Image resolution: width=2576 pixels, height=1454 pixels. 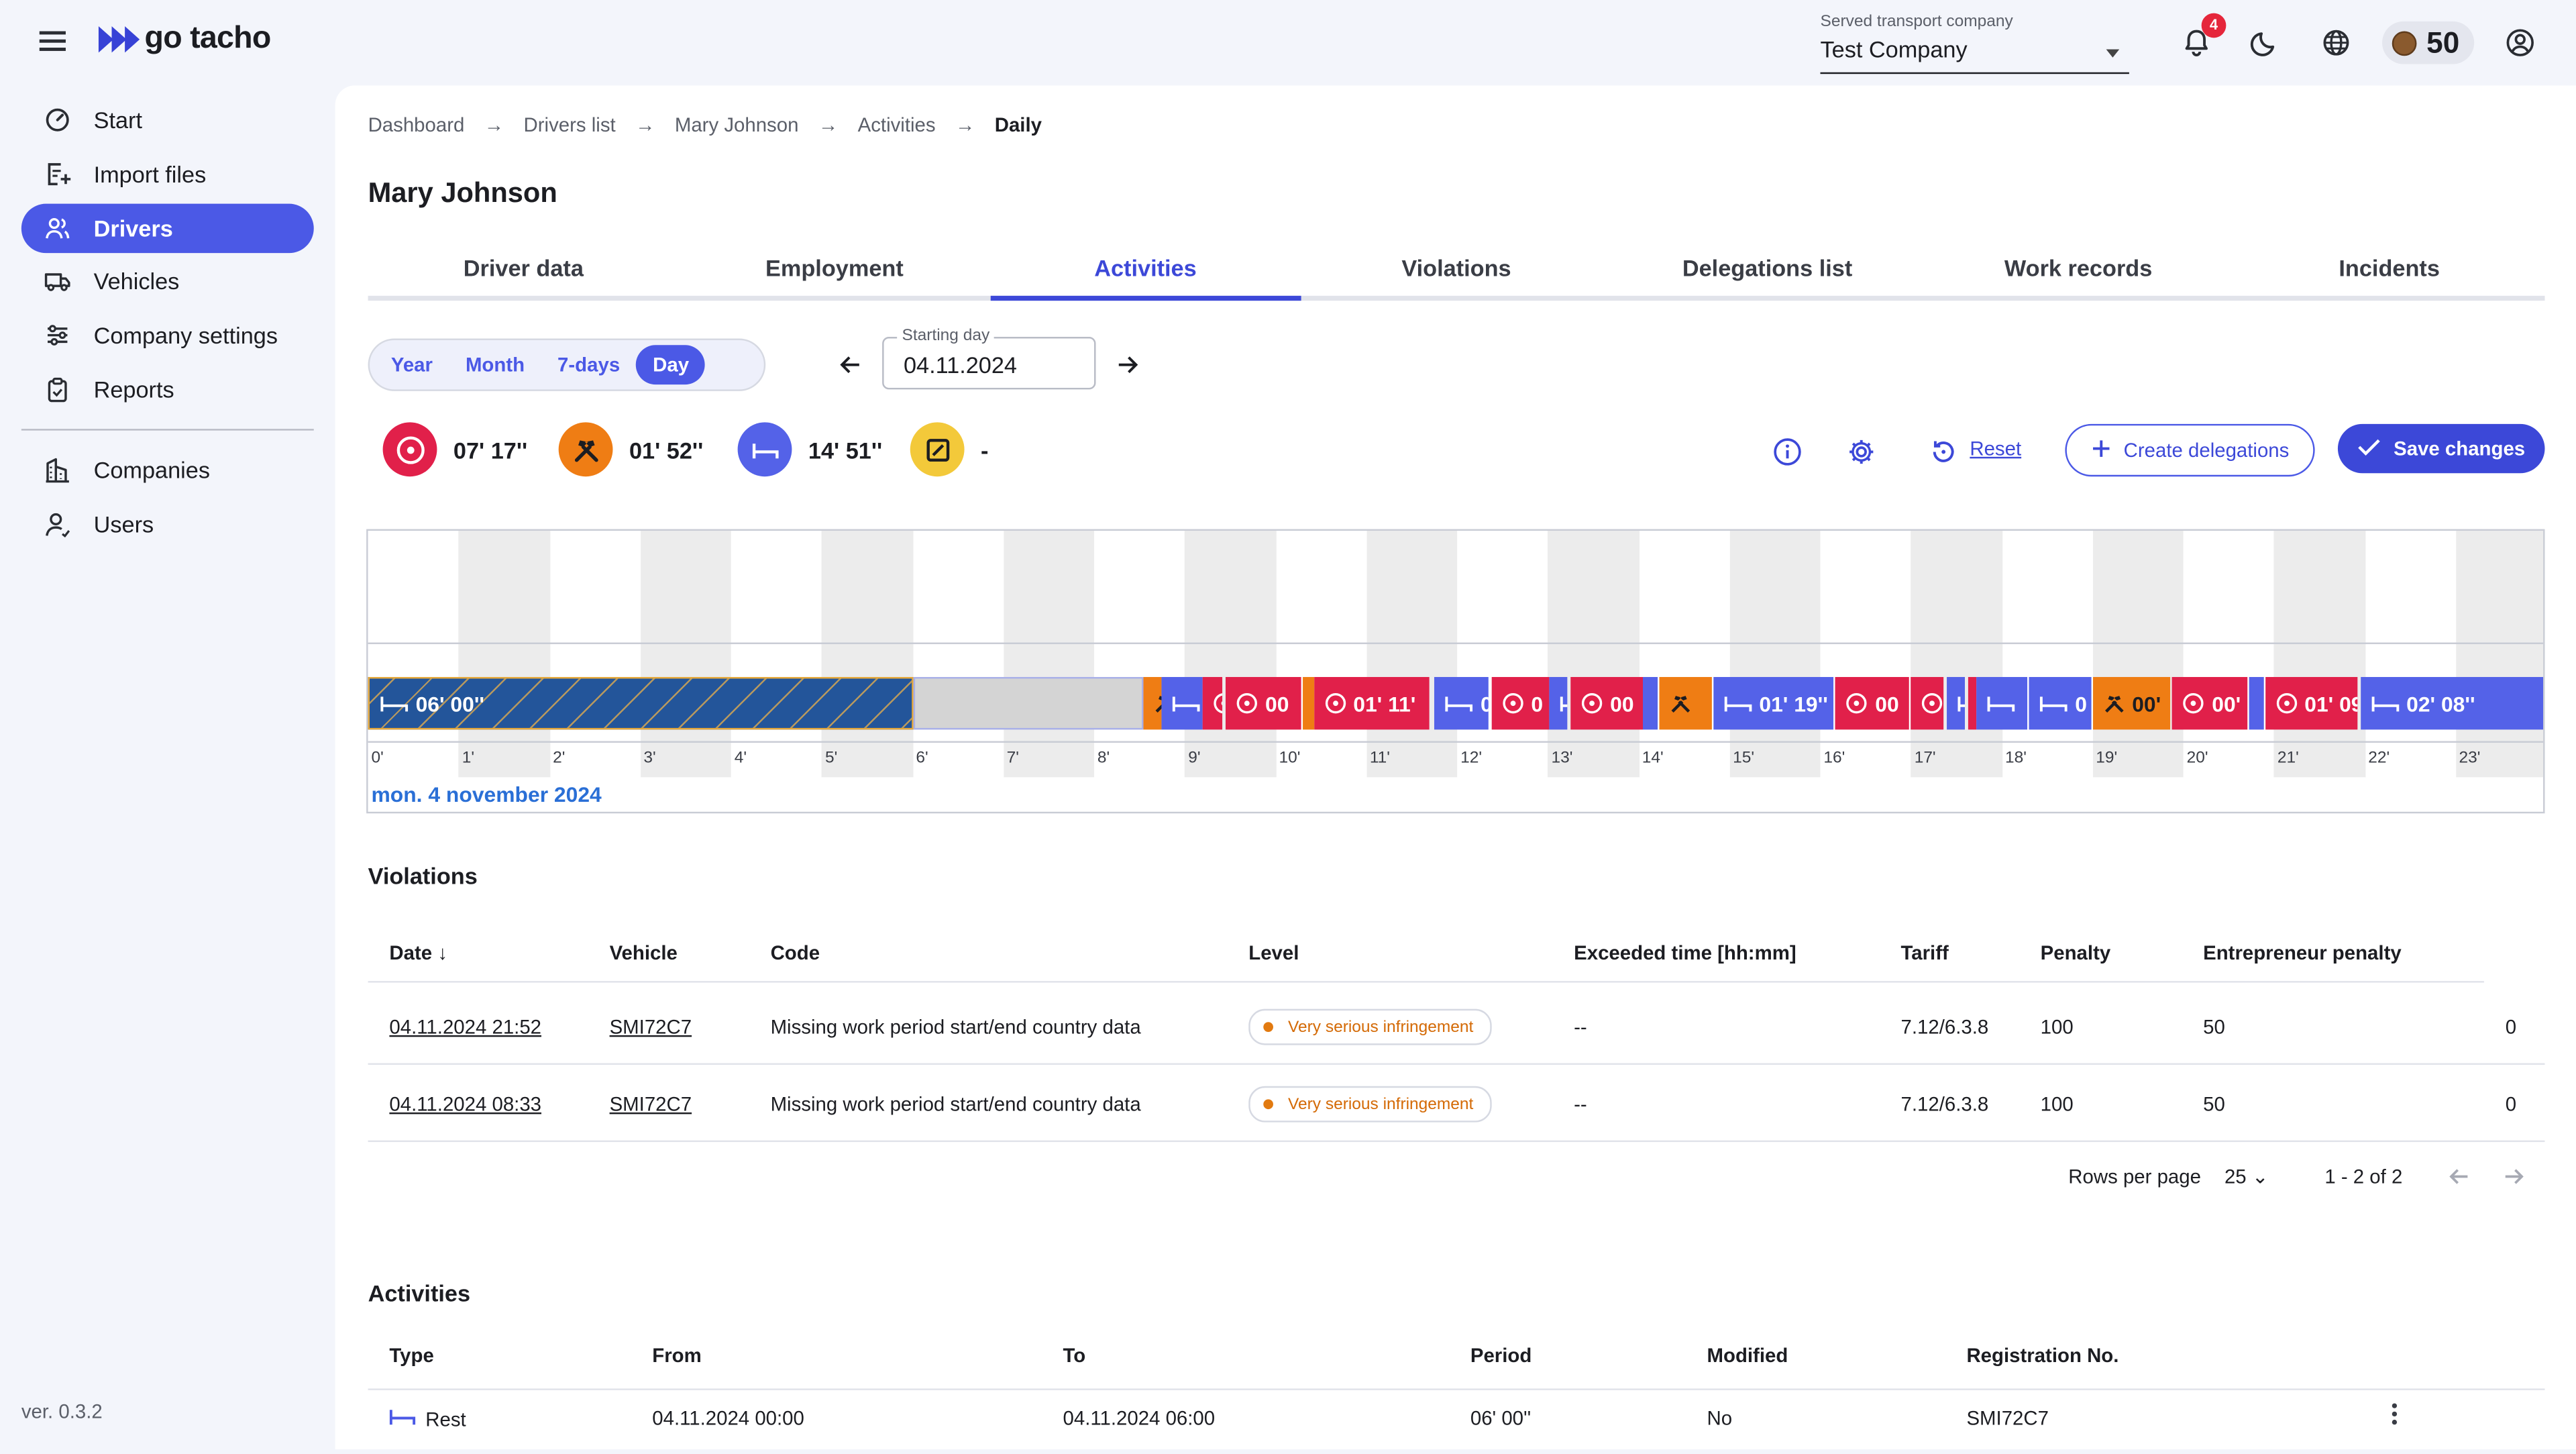 I want to click on bell-icon, so click(x=2196, y=43).